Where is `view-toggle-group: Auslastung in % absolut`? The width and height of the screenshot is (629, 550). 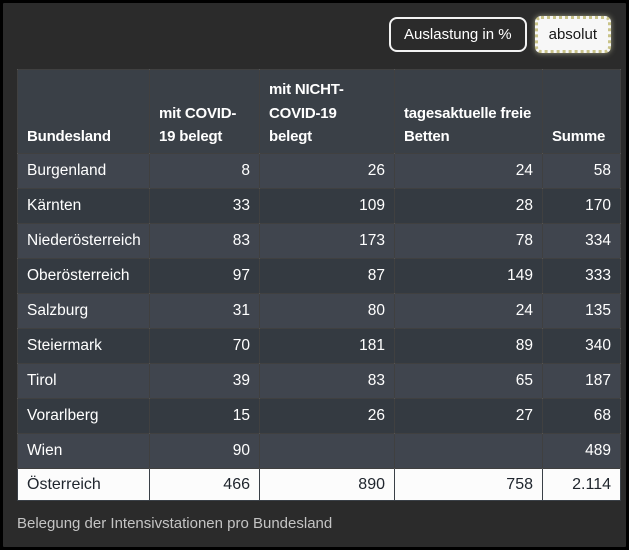 view-toggle-group: Auslastung in % absolut is located at coordinates (500, 34).